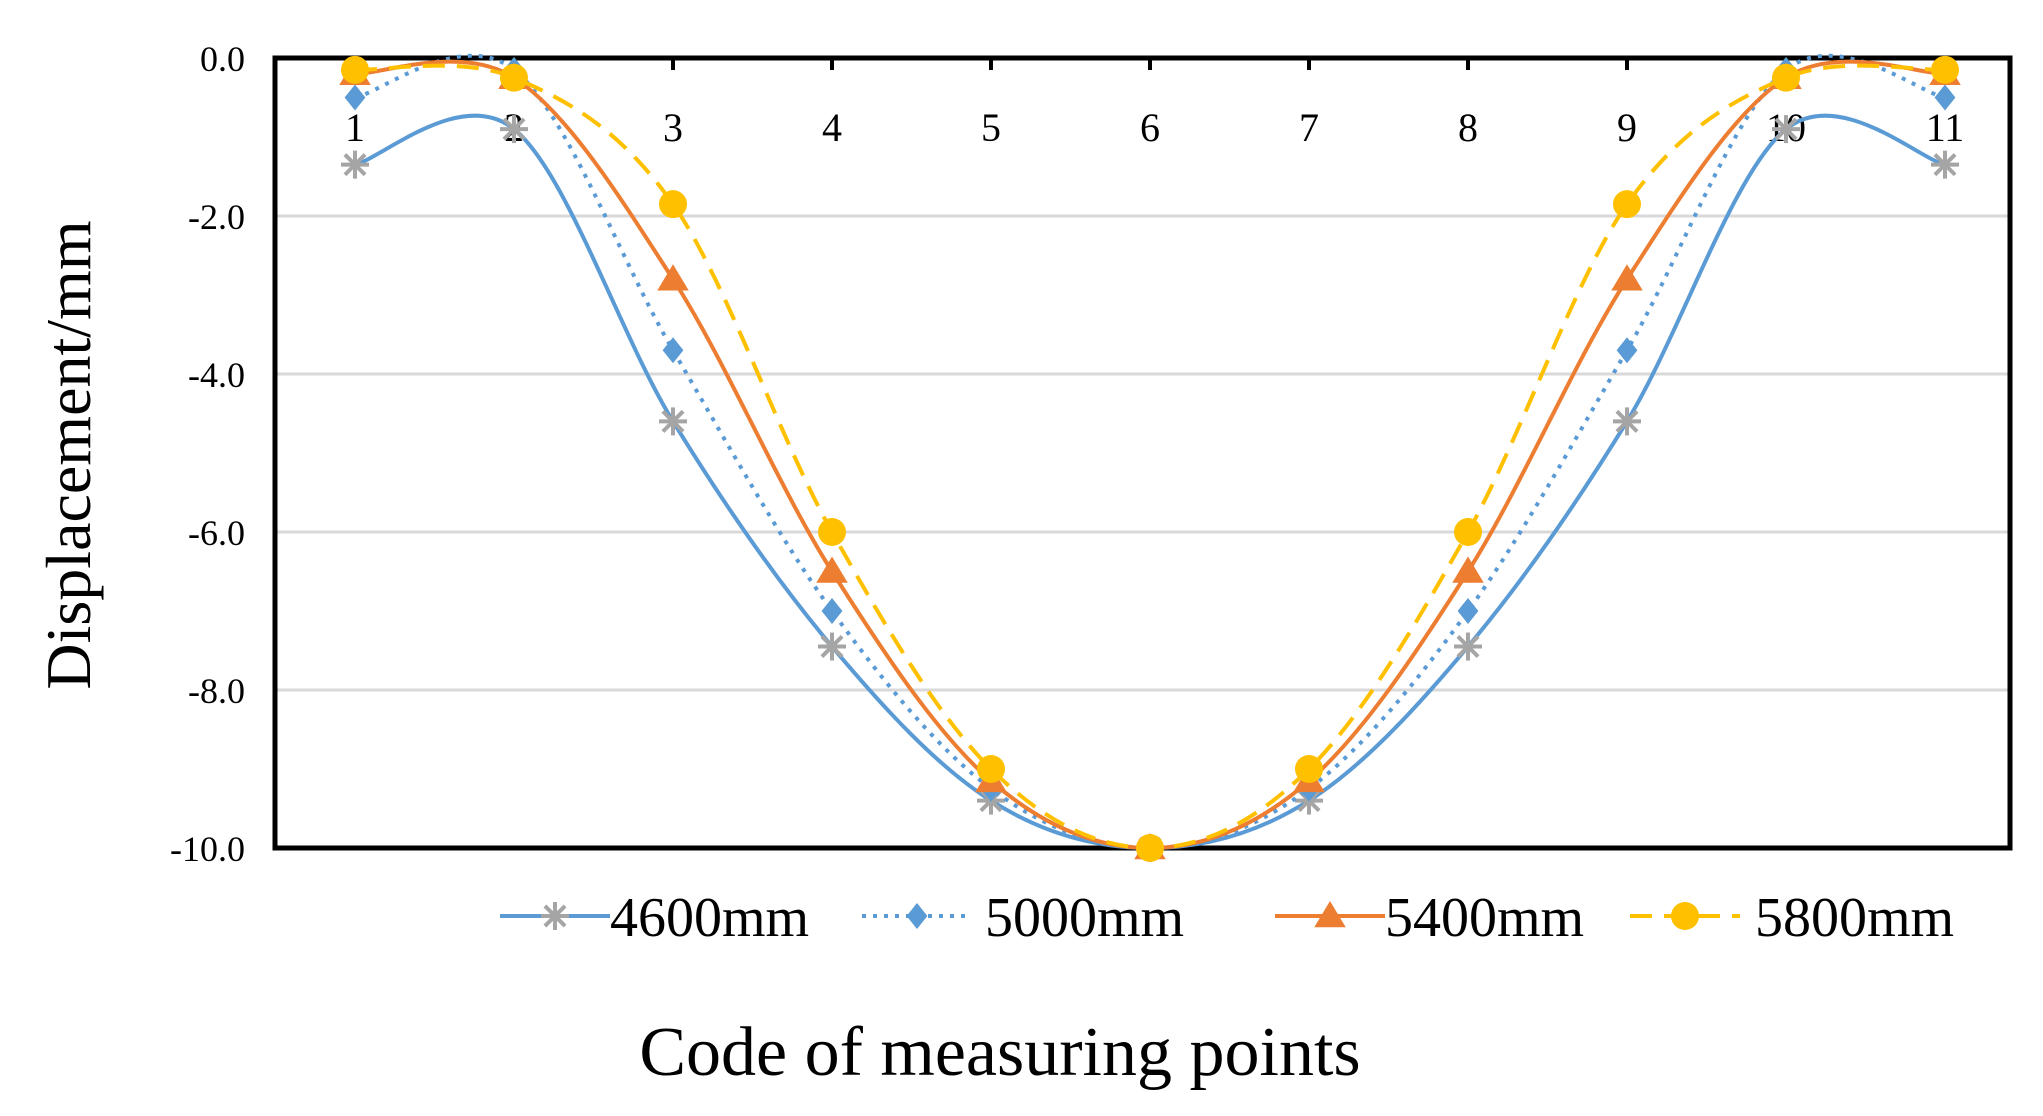 Image resolution: width=2043 pixels, height=1116 pixels. I want to click on legend-label: 5400mm, so click(1484, 918).